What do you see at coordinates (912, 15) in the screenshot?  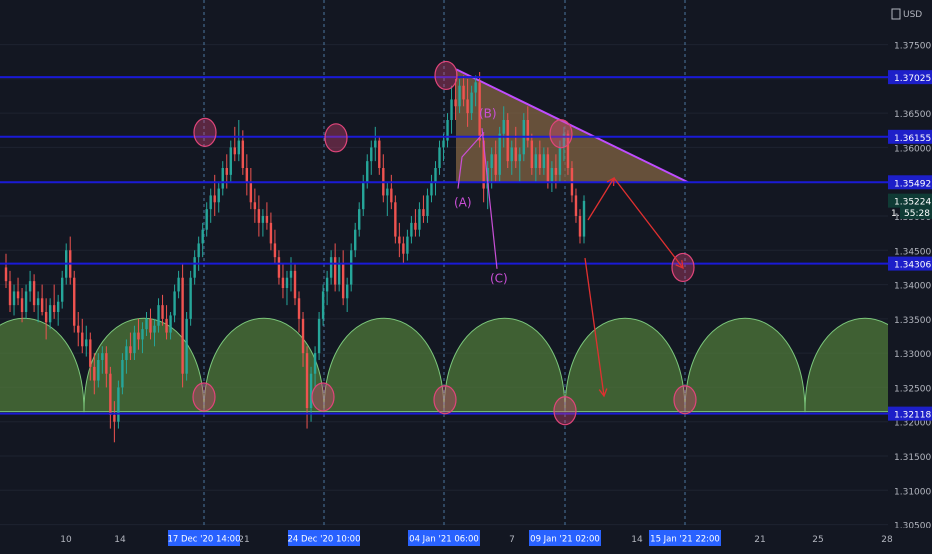 I see `currency-label: USD` at bounding box center [912, 15].